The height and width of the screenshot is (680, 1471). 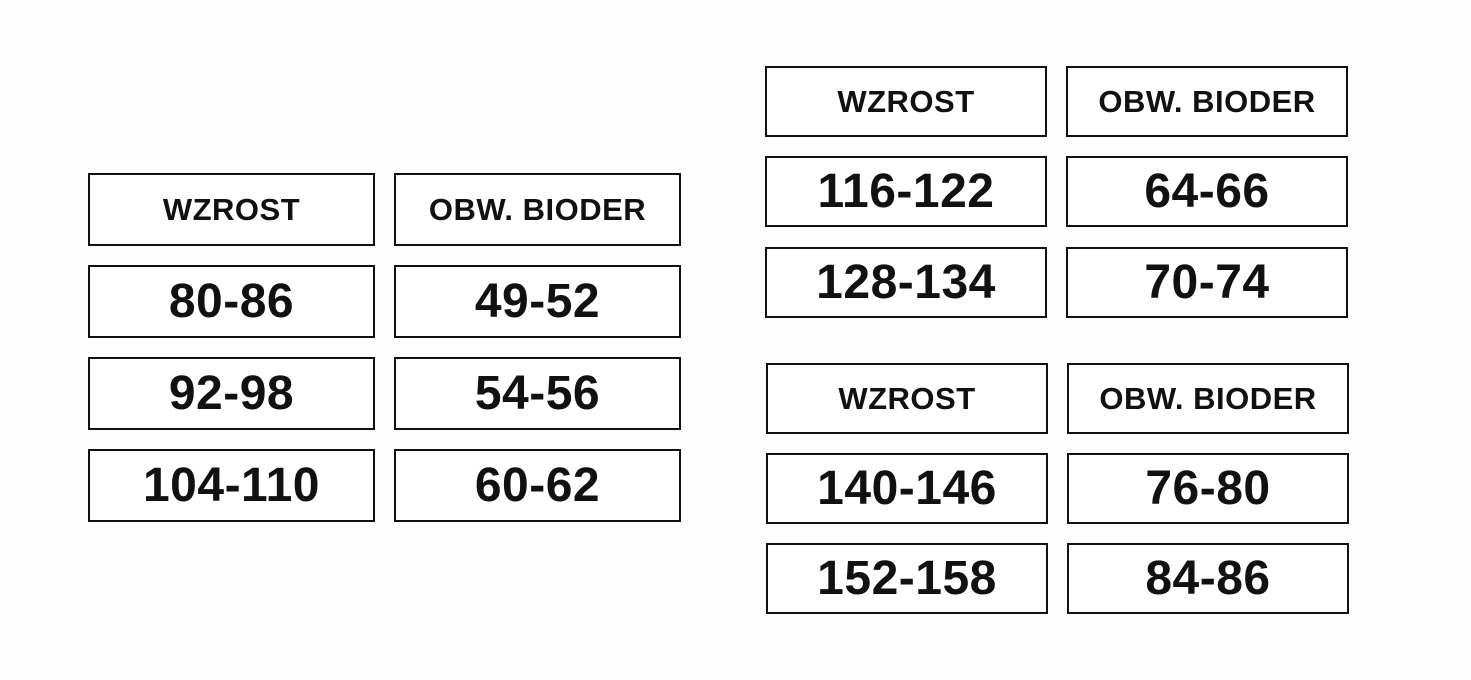 What do you see at coordinates (537, 301) in the screenshot?
I see `cell-hip-circumference: 49-52` at bounding box center [537, 301].